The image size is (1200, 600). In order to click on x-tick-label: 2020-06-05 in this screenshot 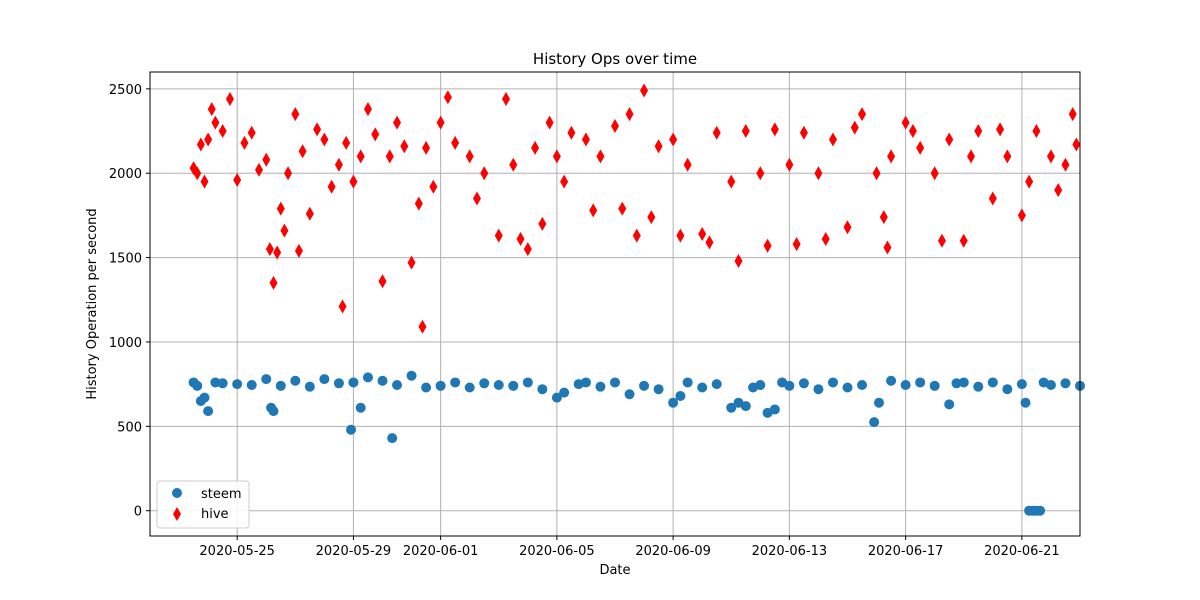, I will do `click(557, 551)`.